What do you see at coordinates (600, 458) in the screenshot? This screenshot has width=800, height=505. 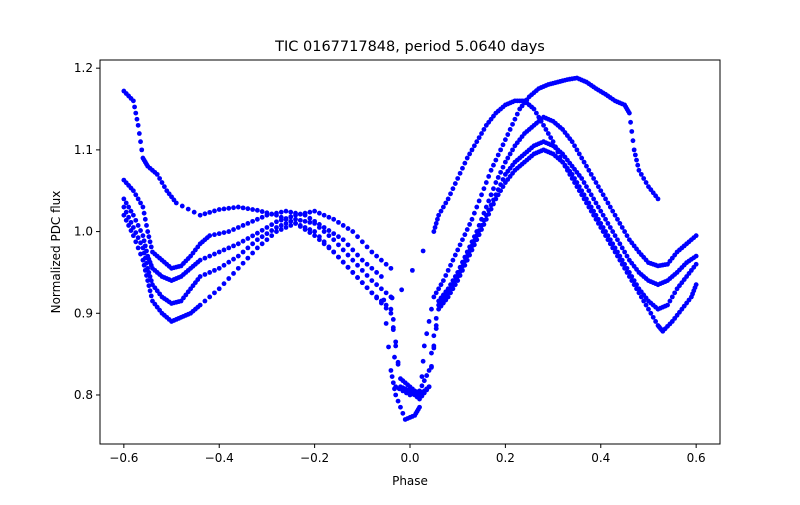 I see `x-tick-label: 0.4` at bounding box center [600, 458].